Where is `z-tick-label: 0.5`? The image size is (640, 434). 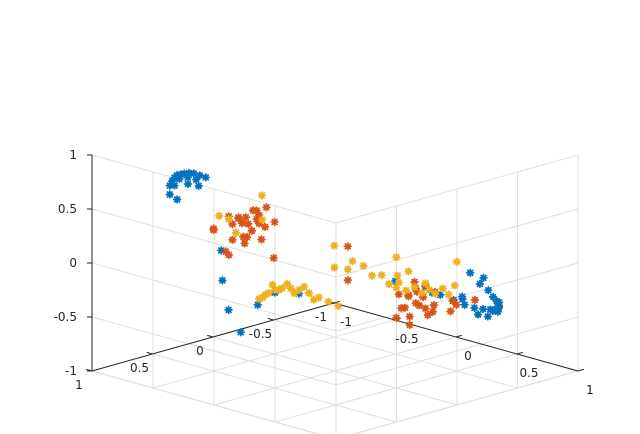 z-tick-label: 0.5 is located at coordinates (67, 209).